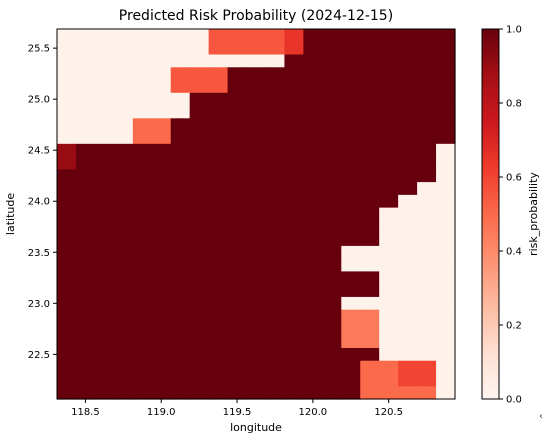  I want to click on x-tick-label: 120.0, so click(313, 412).